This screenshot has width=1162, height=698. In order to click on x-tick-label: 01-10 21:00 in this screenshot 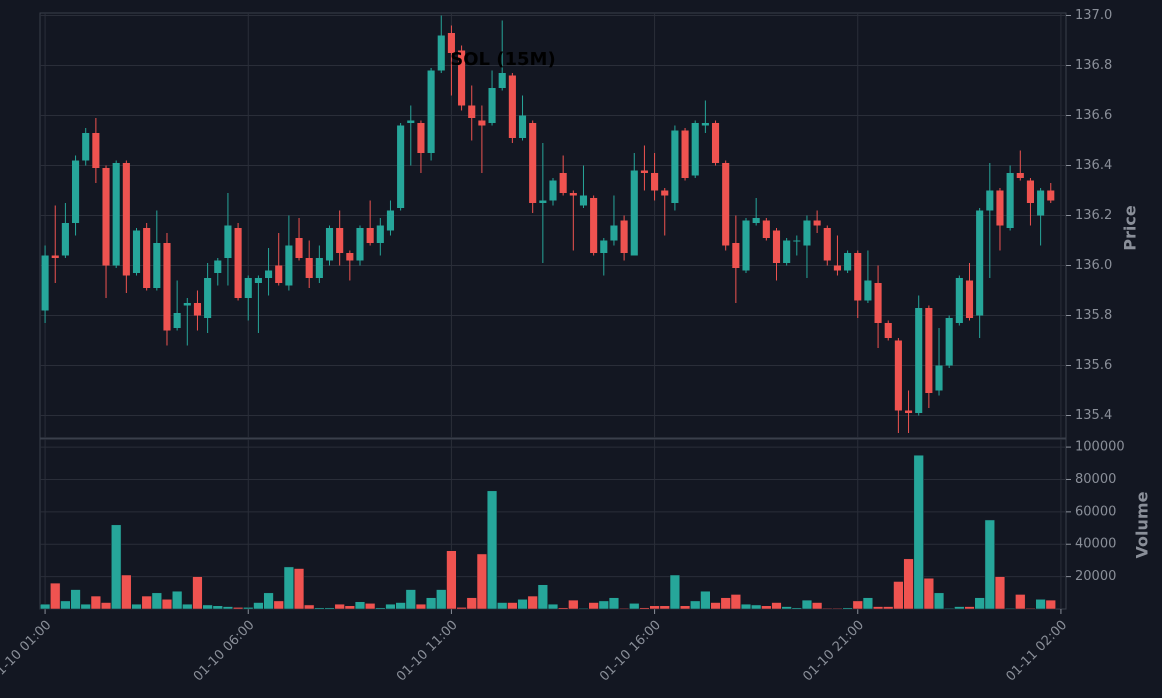, I will do `click(833, 651)`.